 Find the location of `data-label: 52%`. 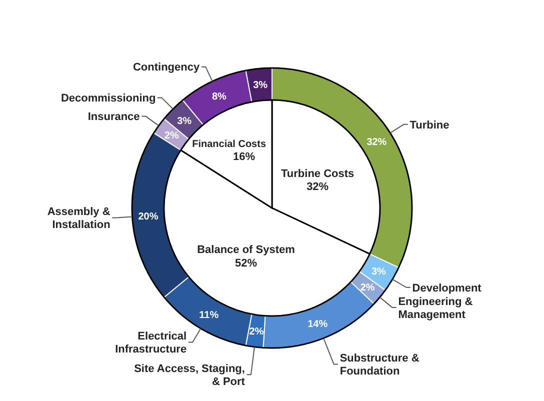

data-label: 52% is located at coordinates (246, 263).